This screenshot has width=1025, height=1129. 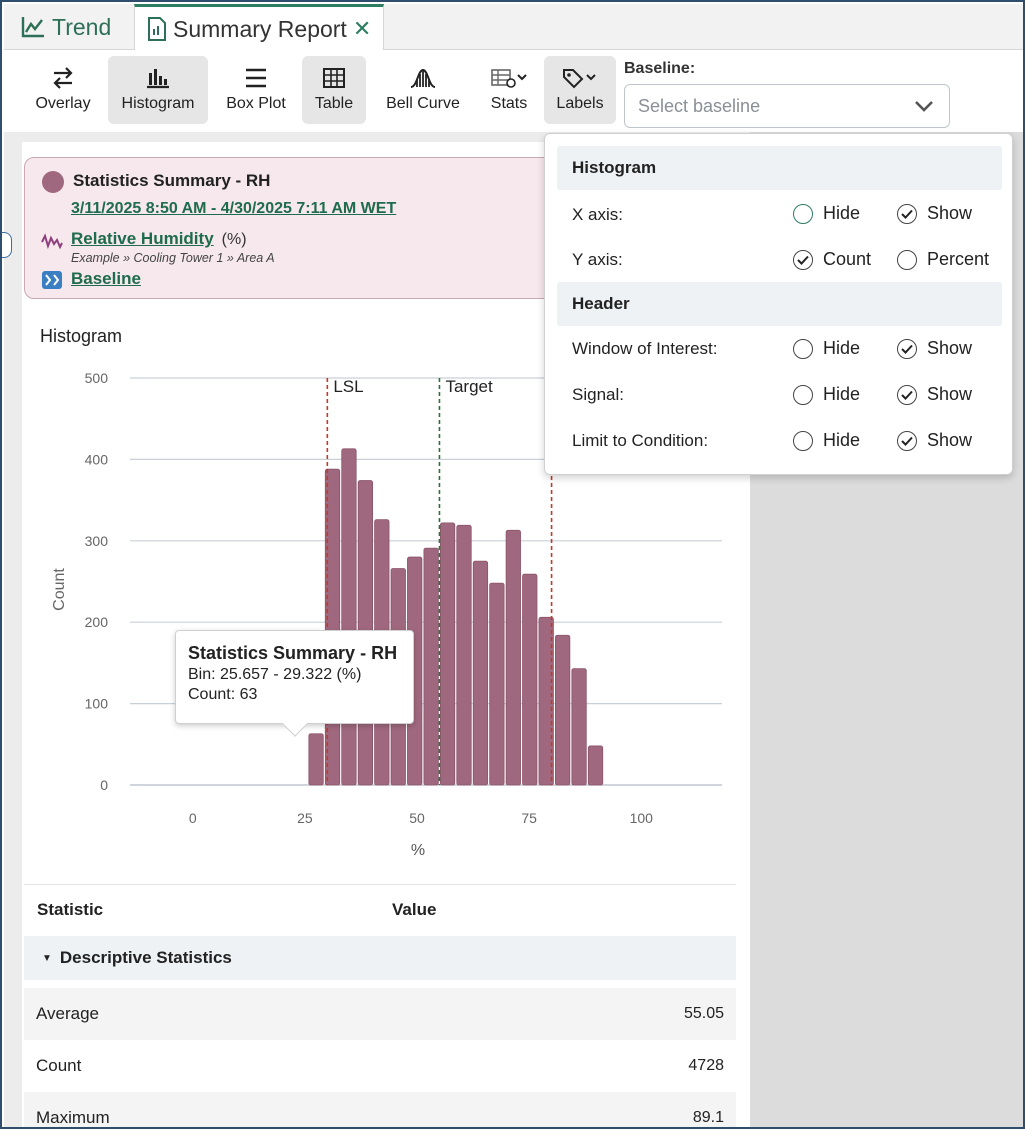 What do you see at coordinates (924, 106) in the screenshot?
I see `chevron-down-icon` at bounding box center [924, 106].